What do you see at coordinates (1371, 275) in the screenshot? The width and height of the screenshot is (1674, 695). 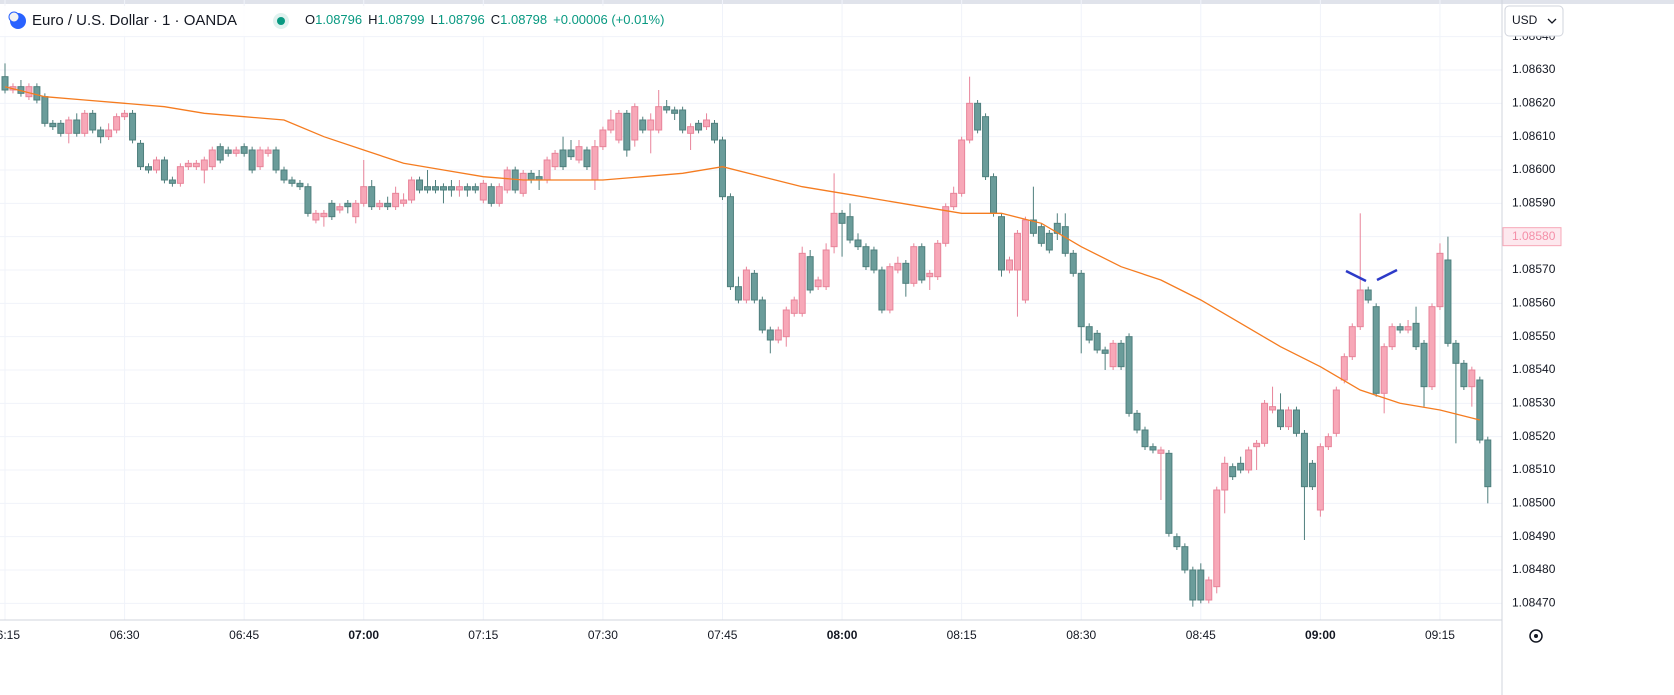 I see `drawing` at bounding box center [1371, 275].